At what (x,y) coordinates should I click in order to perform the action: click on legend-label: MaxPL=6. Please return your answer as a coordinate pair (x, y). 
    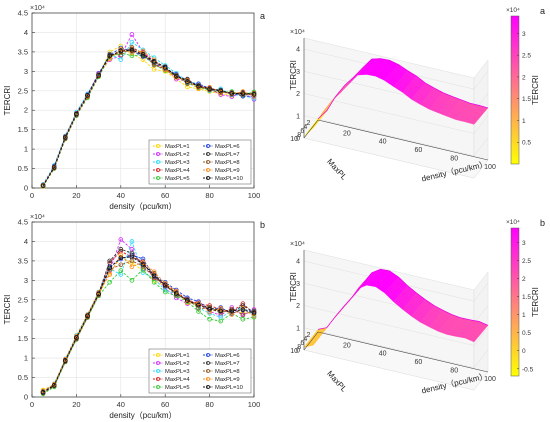
    Looking at the image, I should click on (227, 147).